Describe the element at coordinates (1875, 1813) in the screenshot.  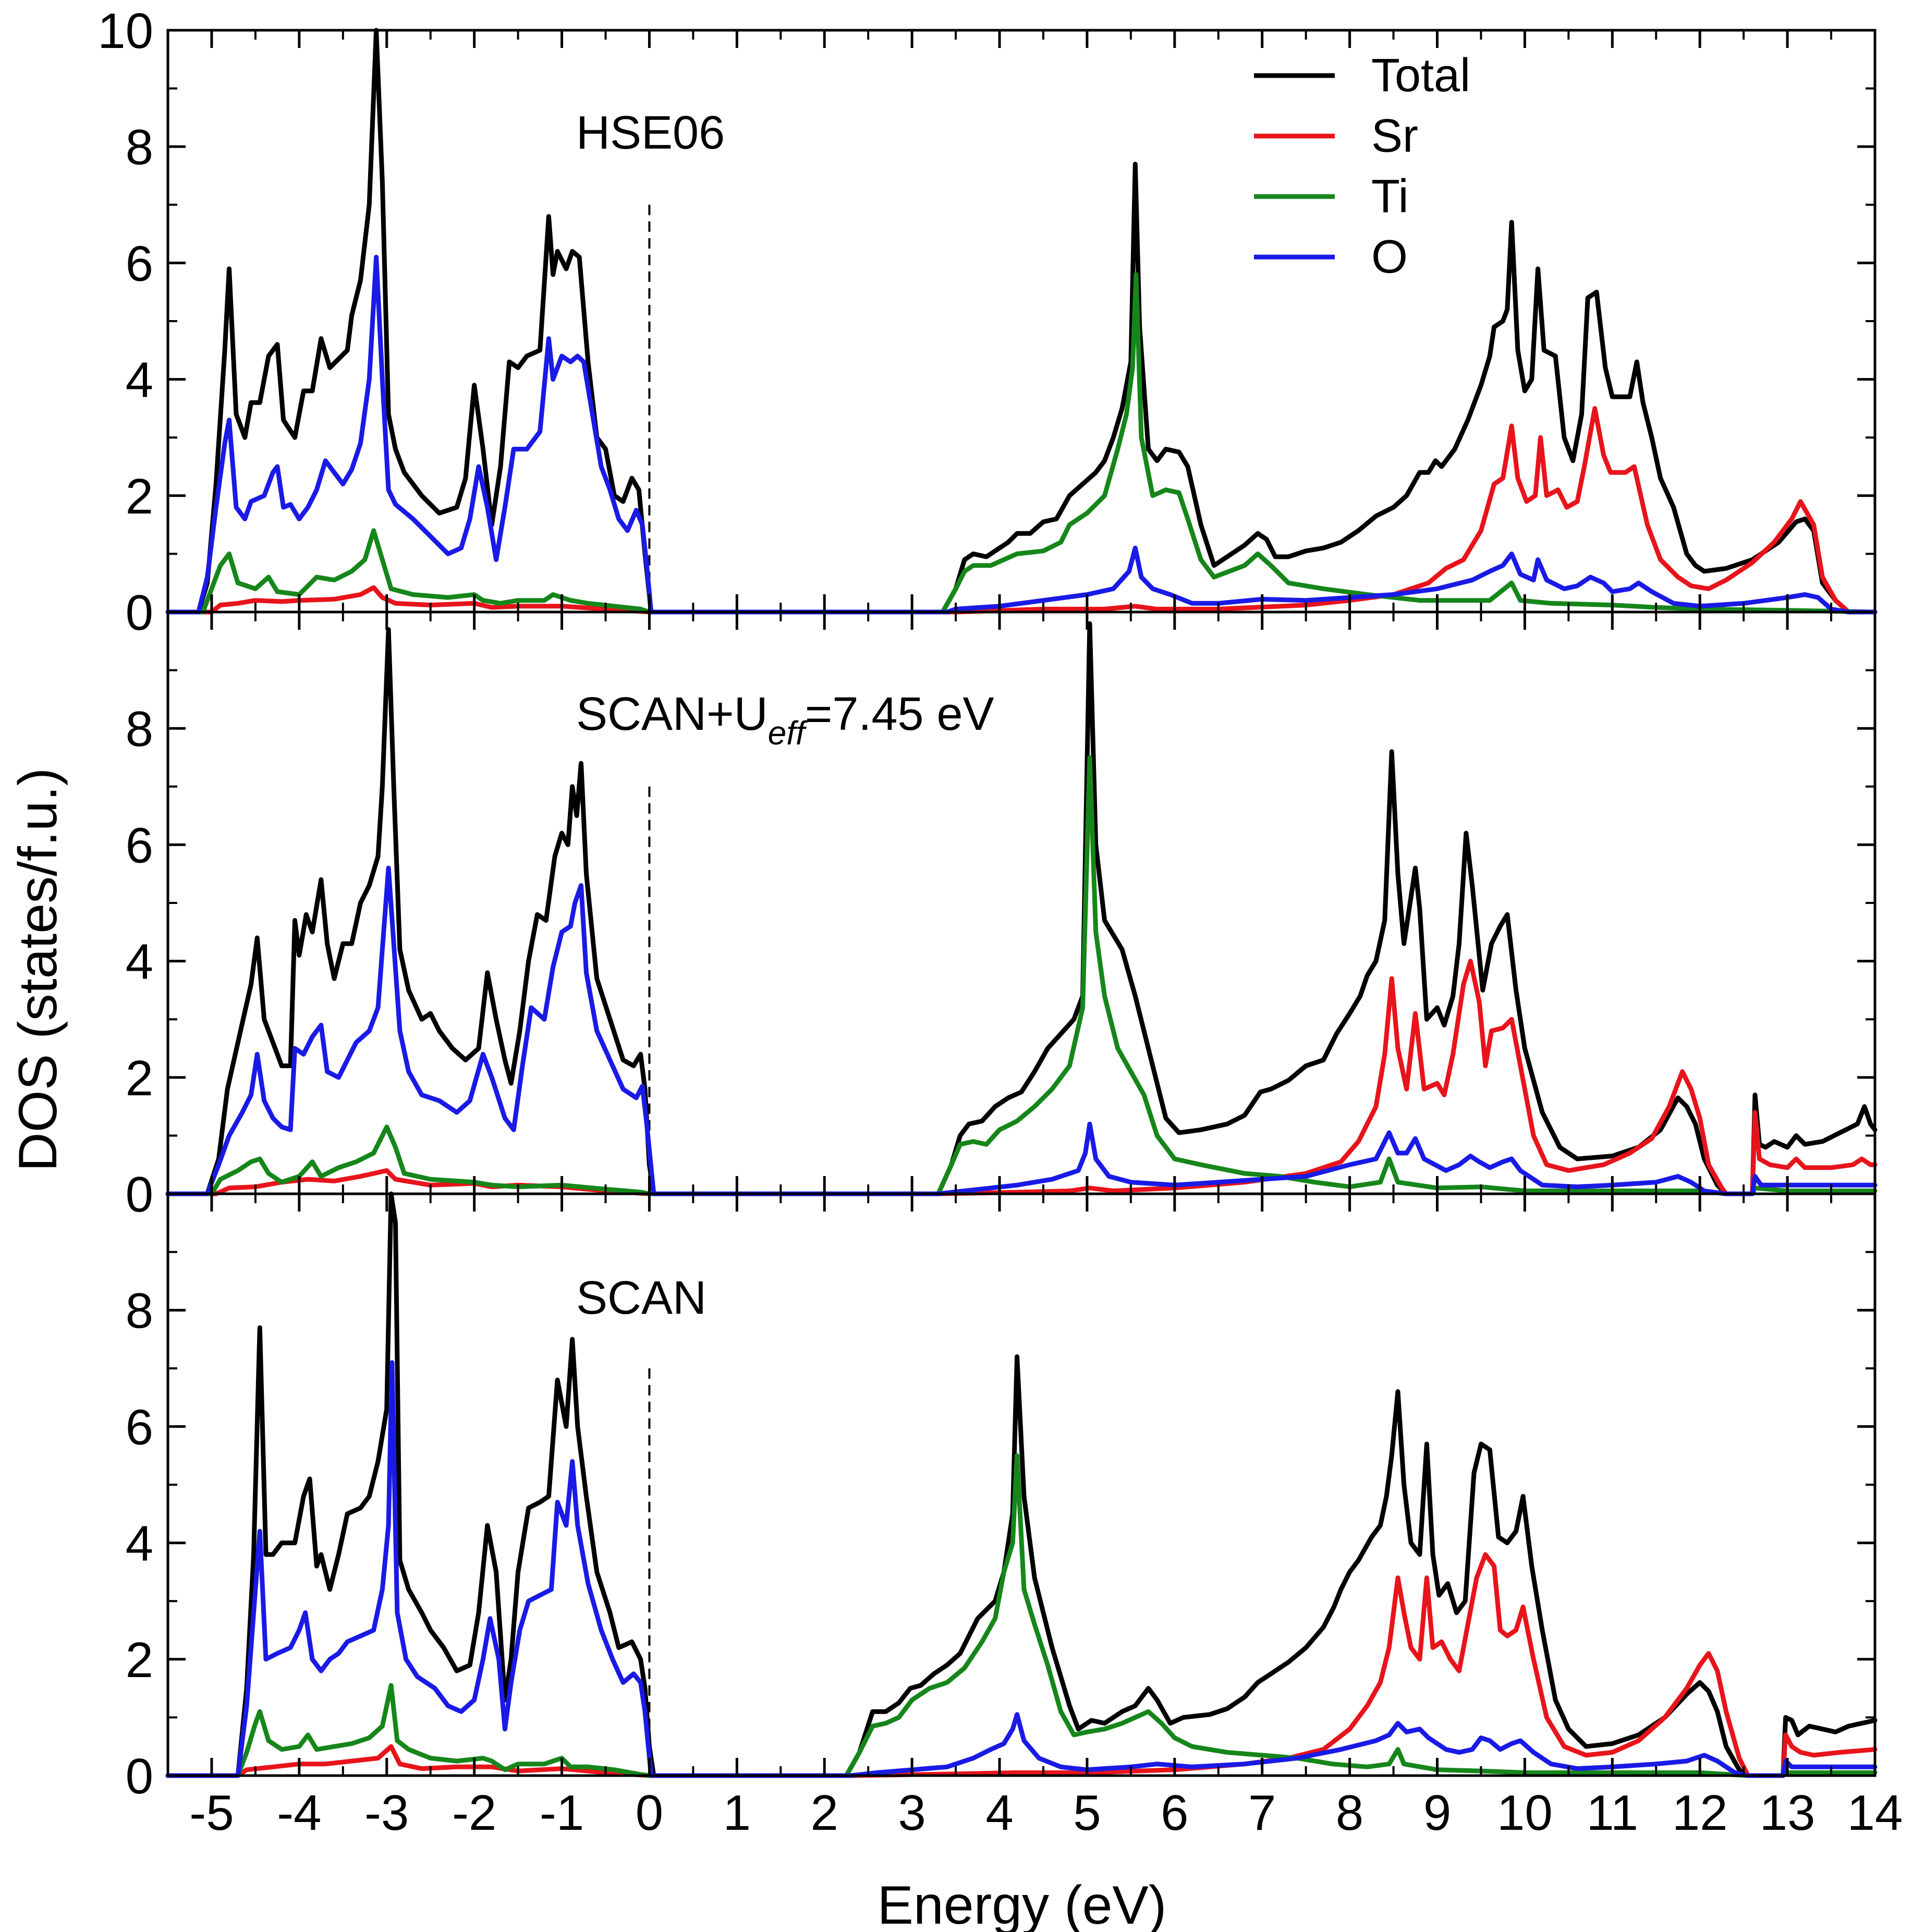
I see `x-tick-label: 14` at that location.